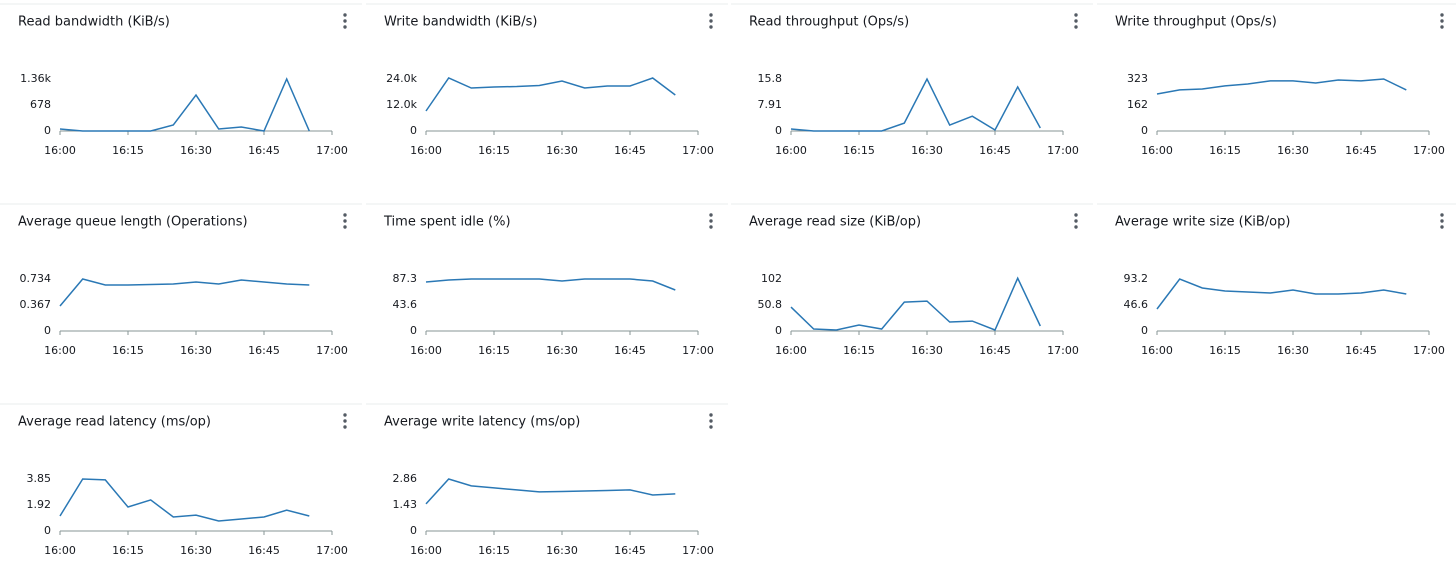 This screenshot has height=588, width=1456. What do you see at coordinates (770, 78) in the screenshot?
I see `y-tick-label: 15.8` at bounding box center [770, 78].